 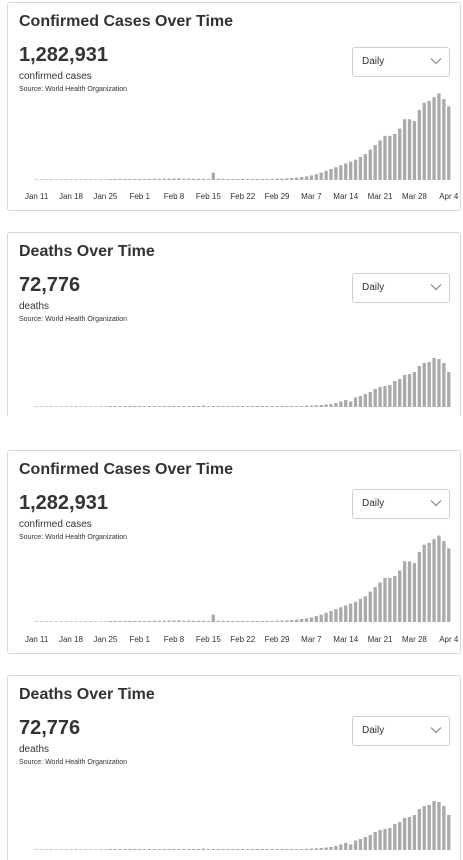 I want to click on x-tick-label: Mar 14, so click(x=345, y=639).